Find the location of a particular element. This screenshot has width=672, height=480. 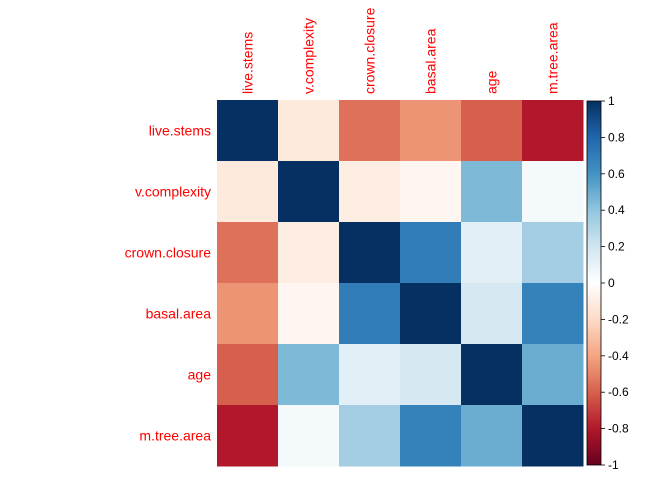

row-label-age: age is located at coordinates (200, 375).